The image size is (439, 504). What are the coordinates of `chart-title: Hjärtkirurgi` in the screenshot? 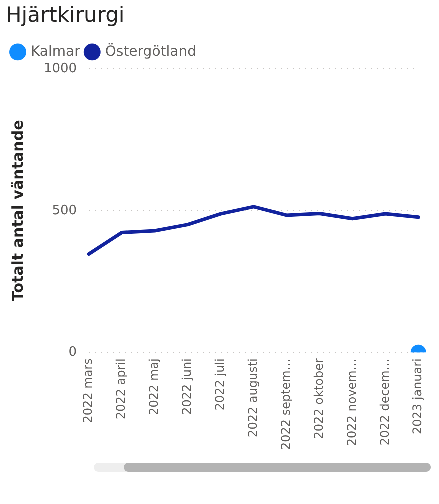 It's located at (65, 15).